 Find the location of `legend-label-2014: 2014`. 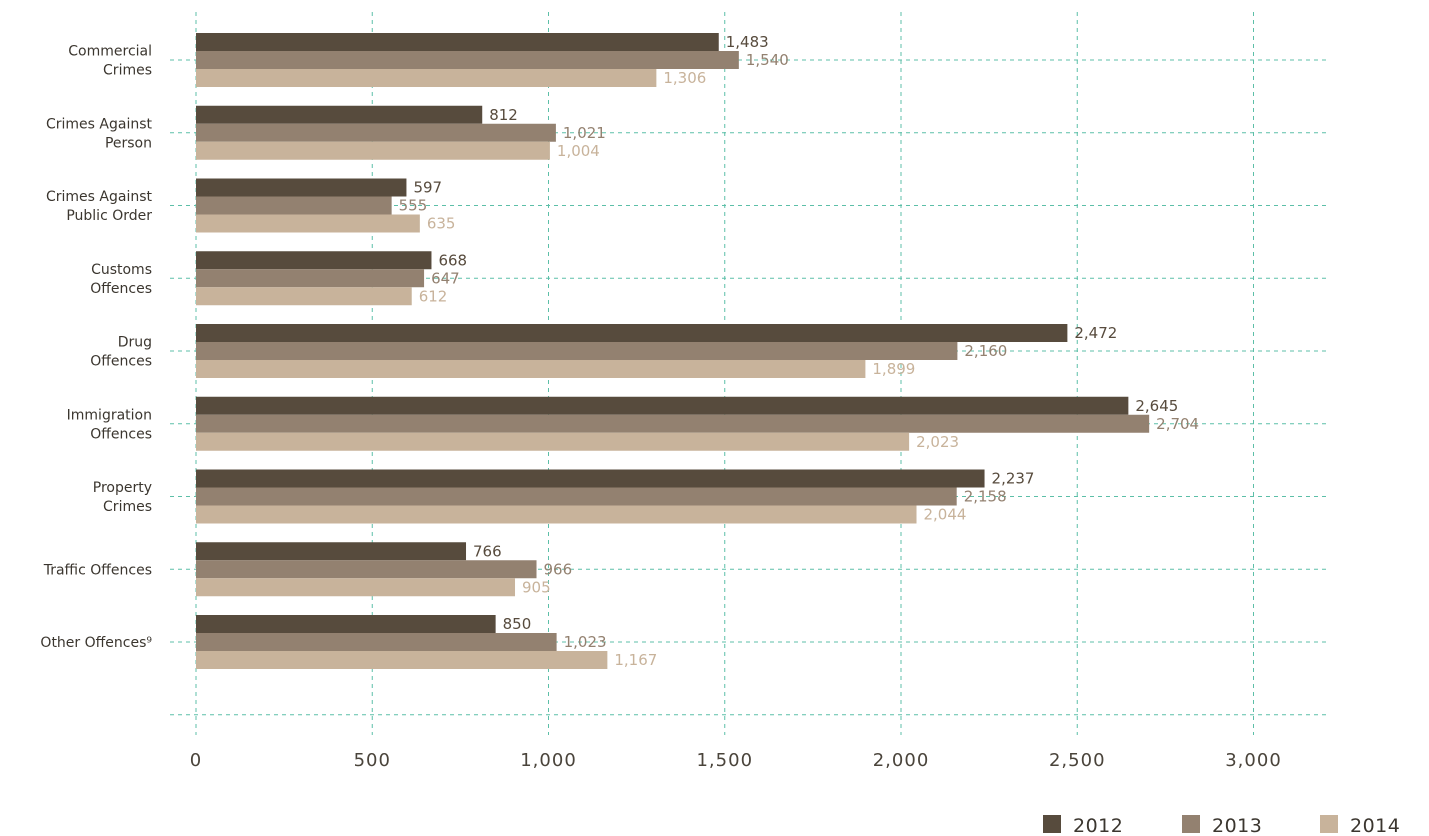

legend-label-2014: 2014 is located at coordinates (1375, 825).